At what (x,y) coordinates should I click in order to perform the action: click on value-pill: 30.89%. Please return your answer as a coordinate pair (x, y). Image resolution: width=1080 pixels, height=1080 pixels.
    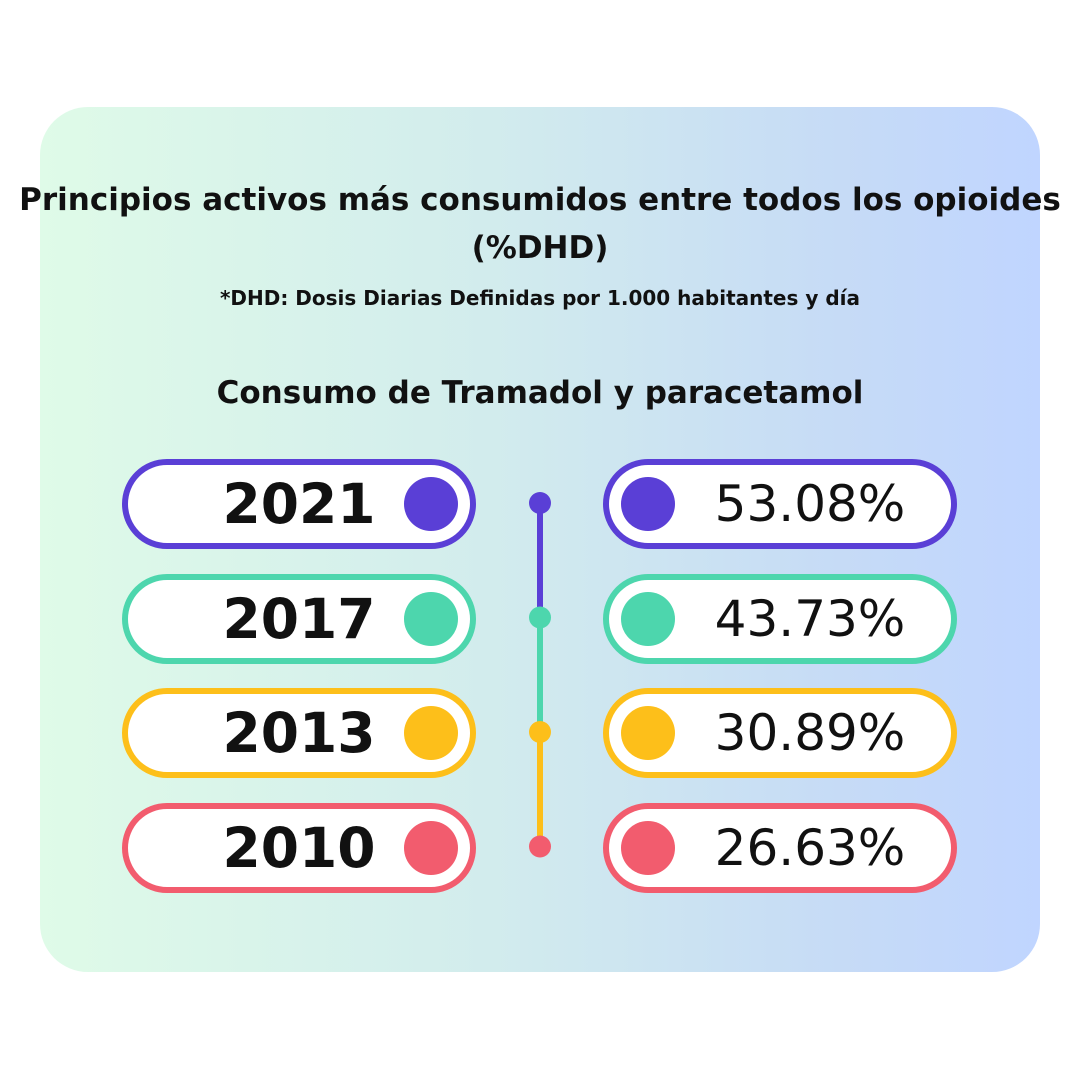
    Looking at the image, I should click on (780, 733).